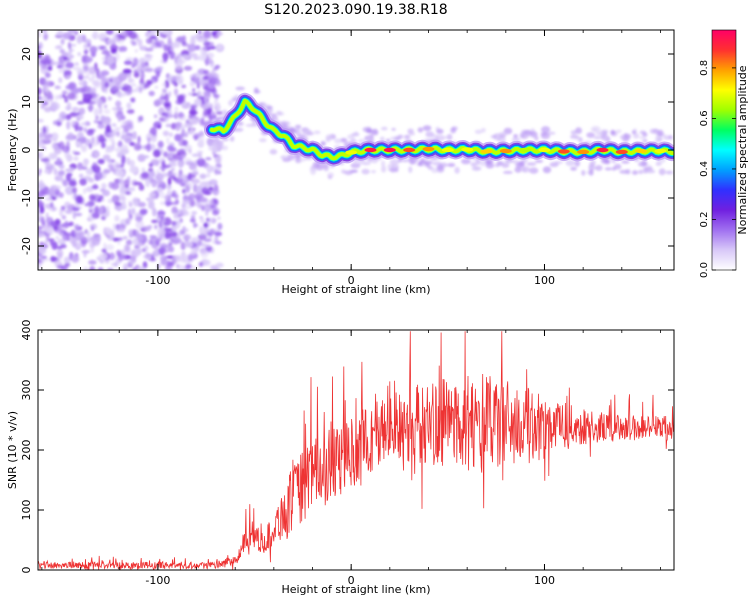 The height and width of the screenshot is (600, 750). What do you see at coordinates (704, 220) in the screenshot?
I see `colorbar-tick-label: 0.2` at bounding box center [704, 220].